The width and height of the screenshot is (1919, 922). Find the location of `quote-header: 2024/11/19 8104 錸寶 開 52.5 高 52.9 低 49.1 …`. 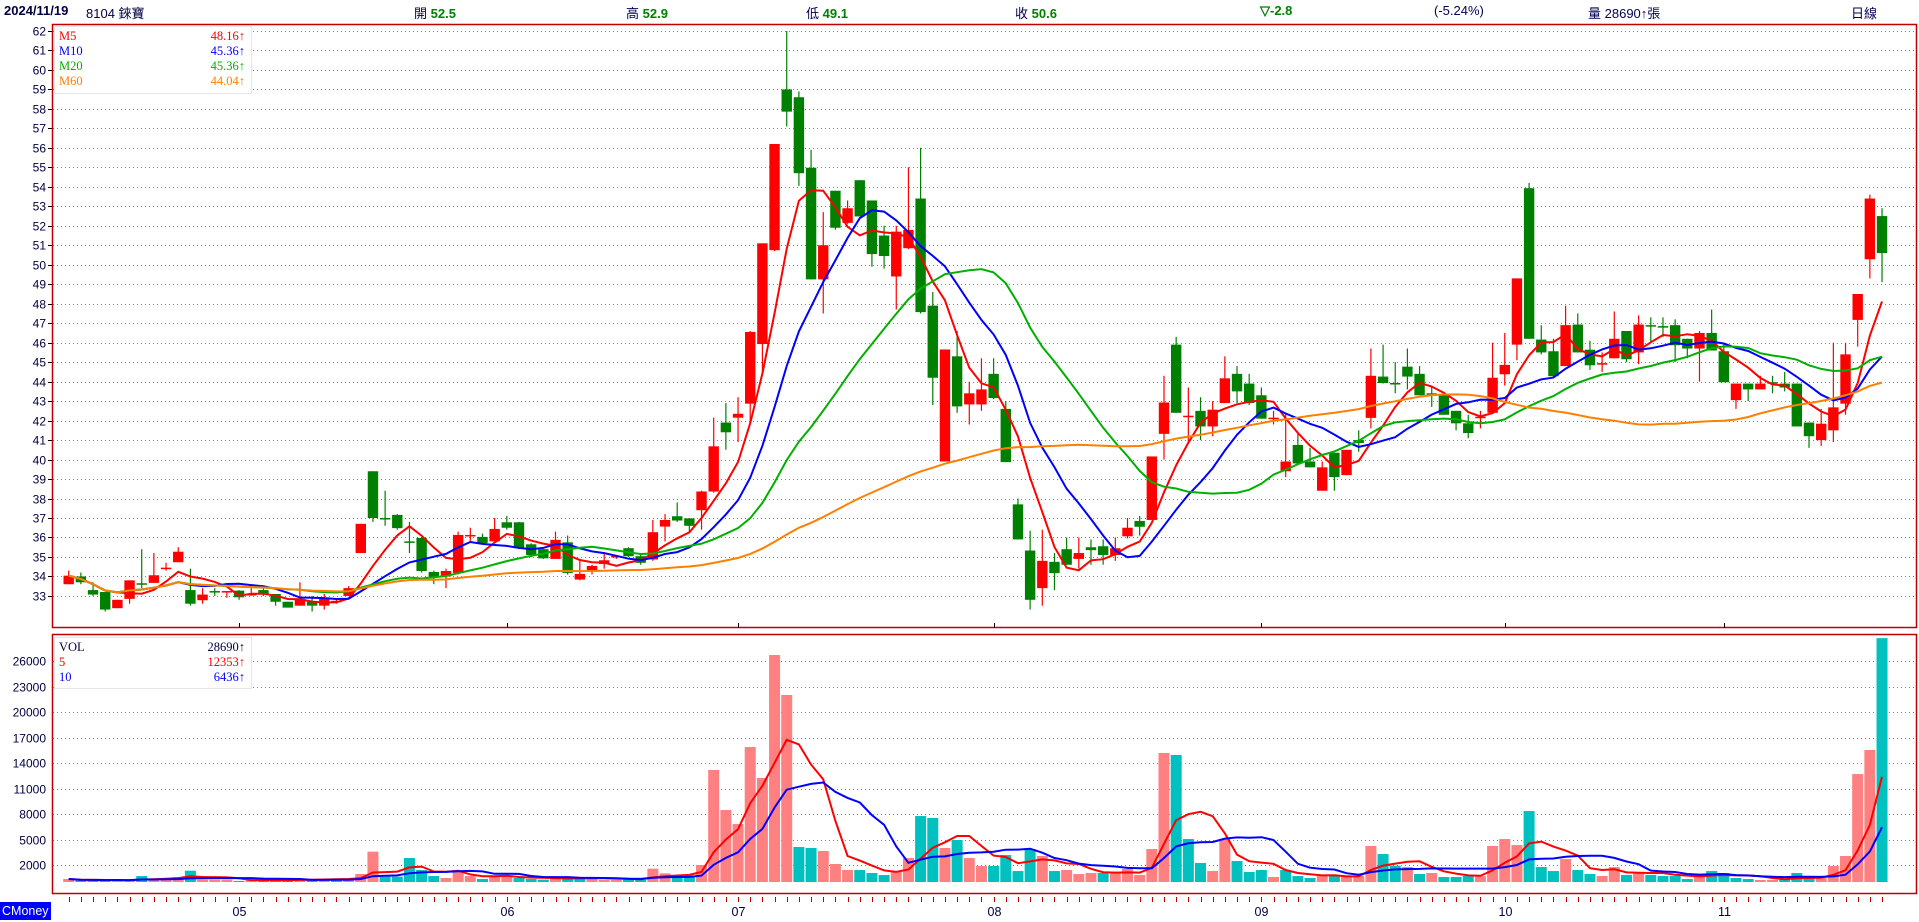

quote-header: 2024/11/19 8104 錸寶 開 52.5 高 52.9 低 49.1 … is located at coordinates (959, 11).